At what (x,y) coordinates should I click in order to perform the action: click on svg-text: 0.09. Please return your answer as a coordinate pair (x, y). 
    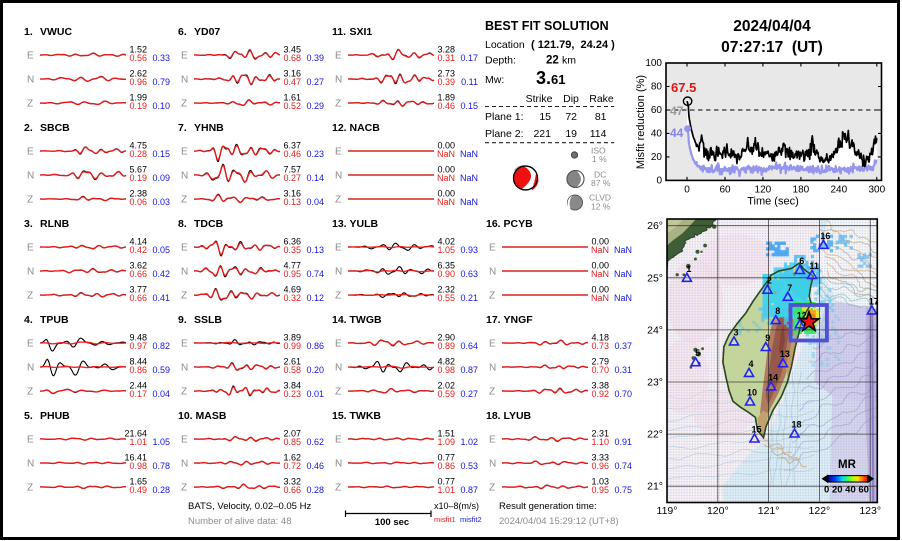
    Looking at the image, I should click on (161, 178).